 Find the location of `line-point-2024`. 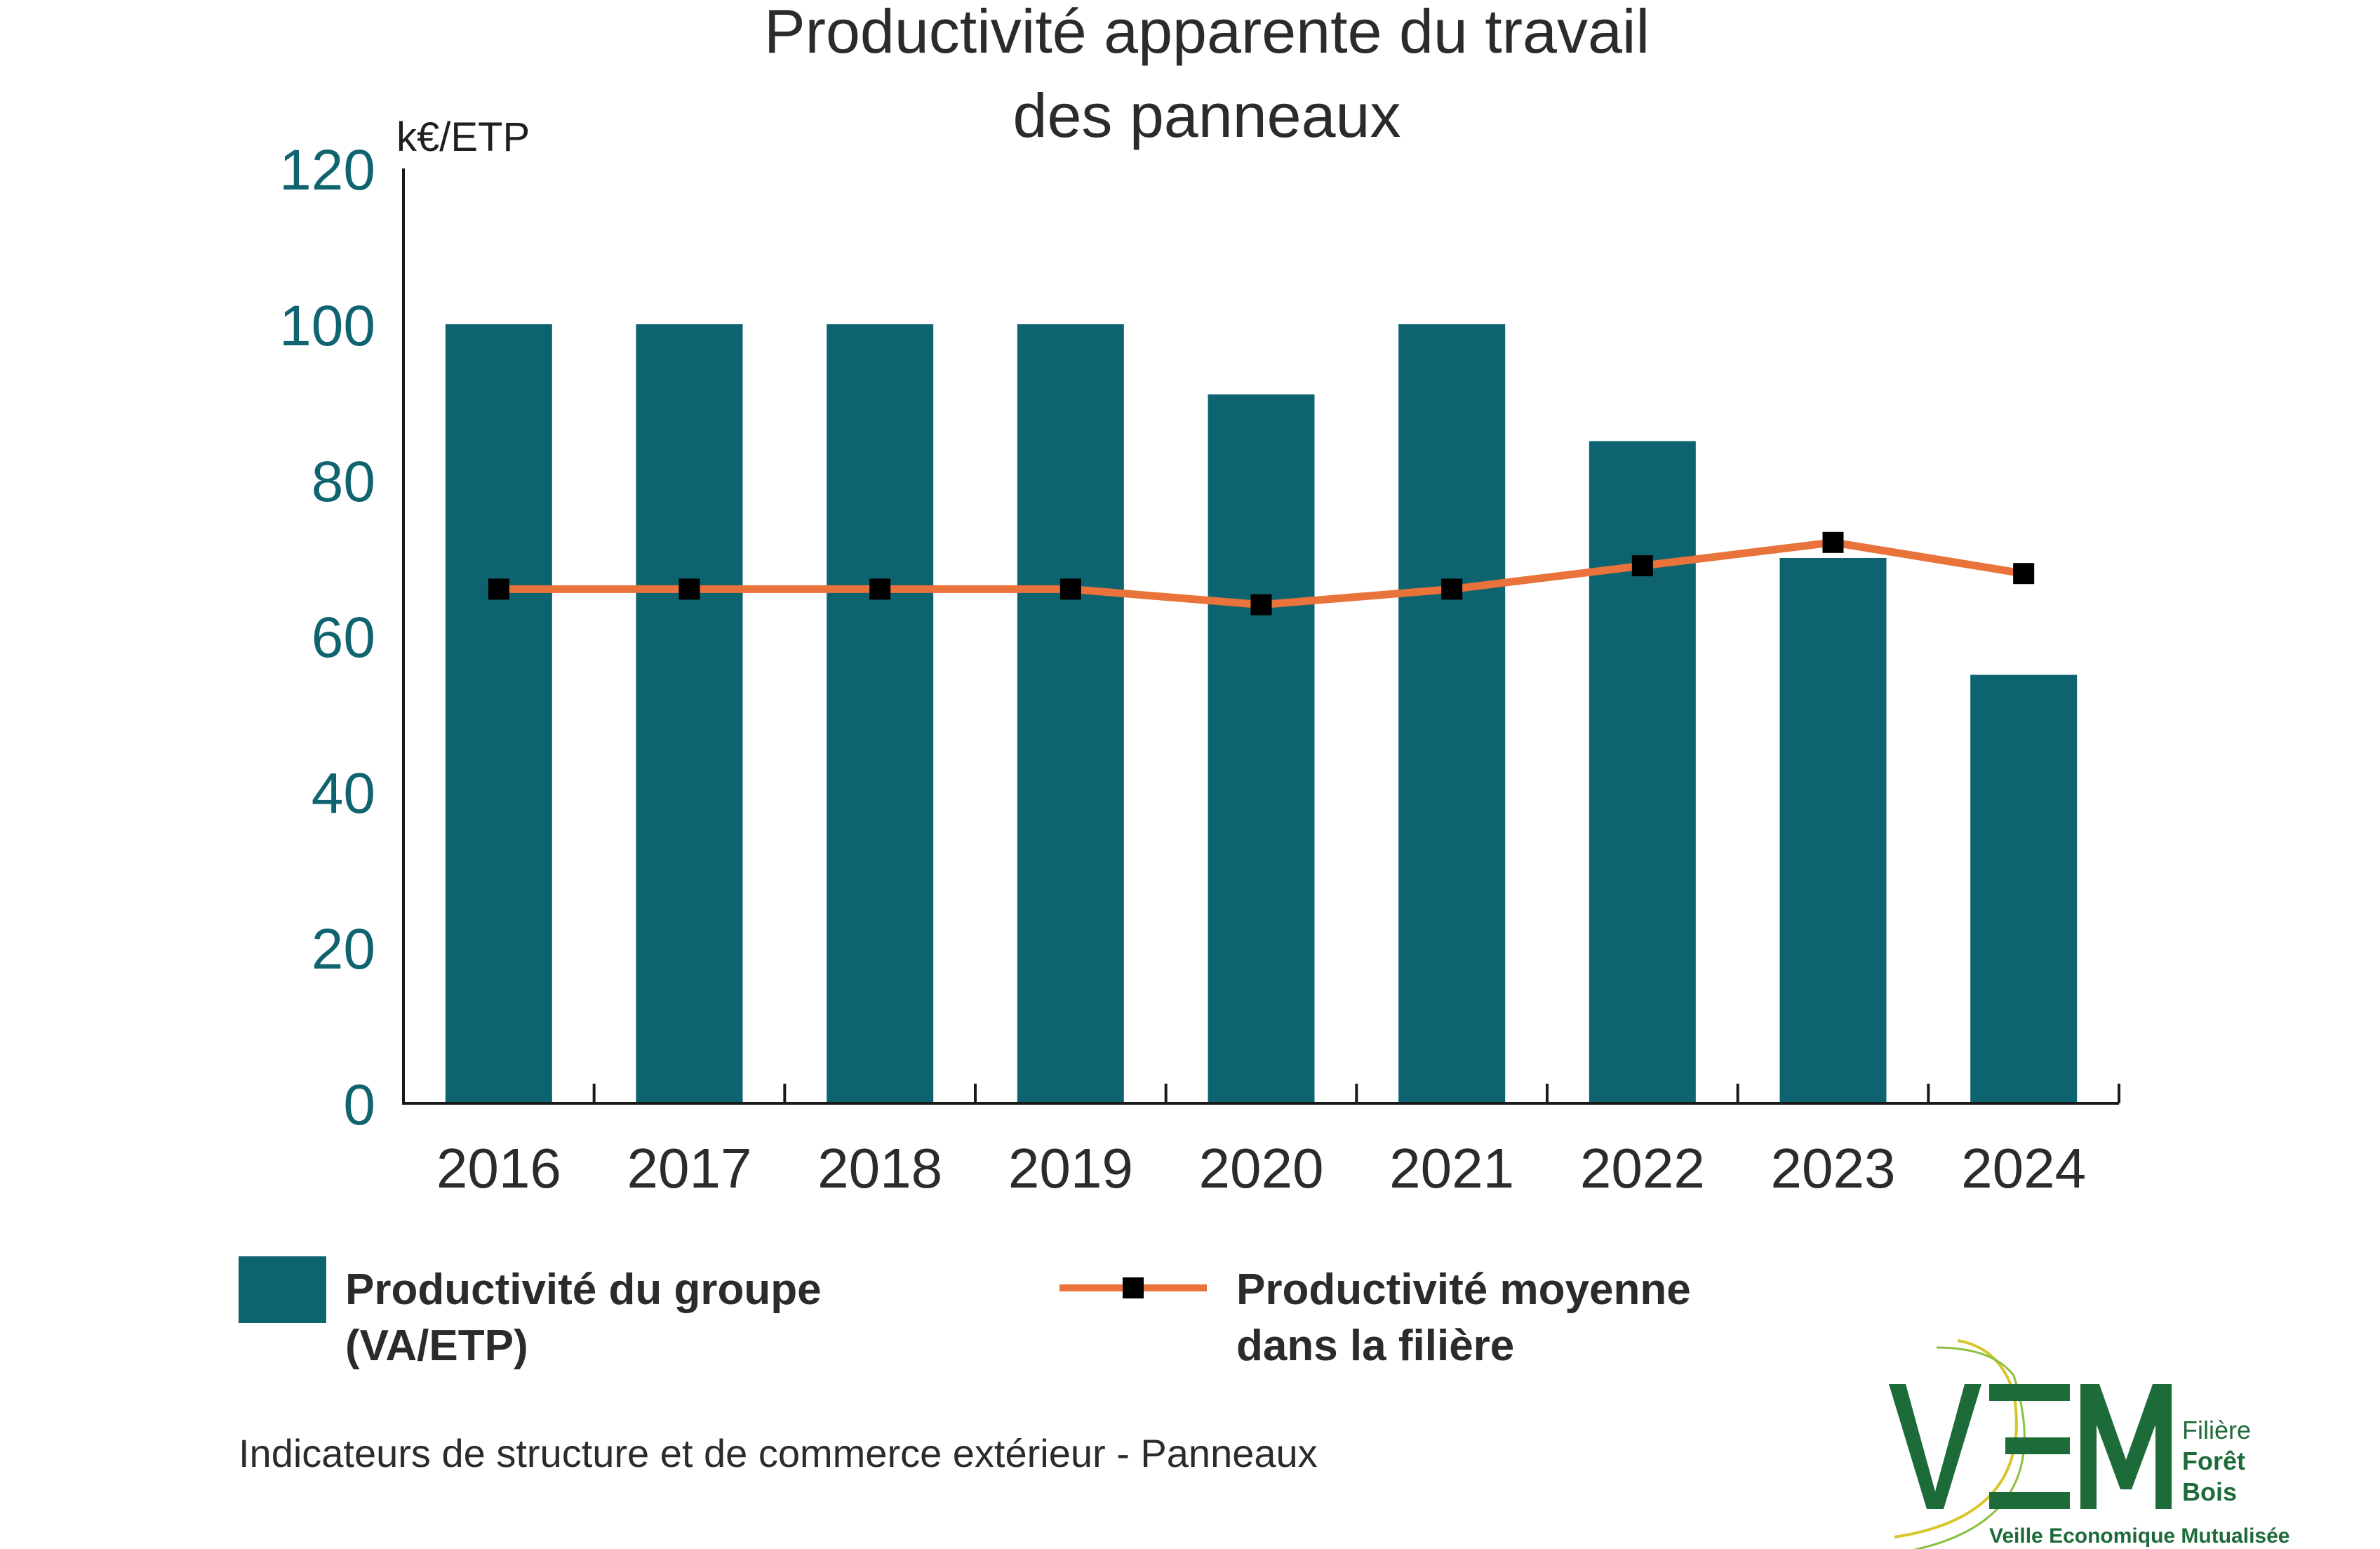

line-point-2024 is located at coordinates (2024, 574).